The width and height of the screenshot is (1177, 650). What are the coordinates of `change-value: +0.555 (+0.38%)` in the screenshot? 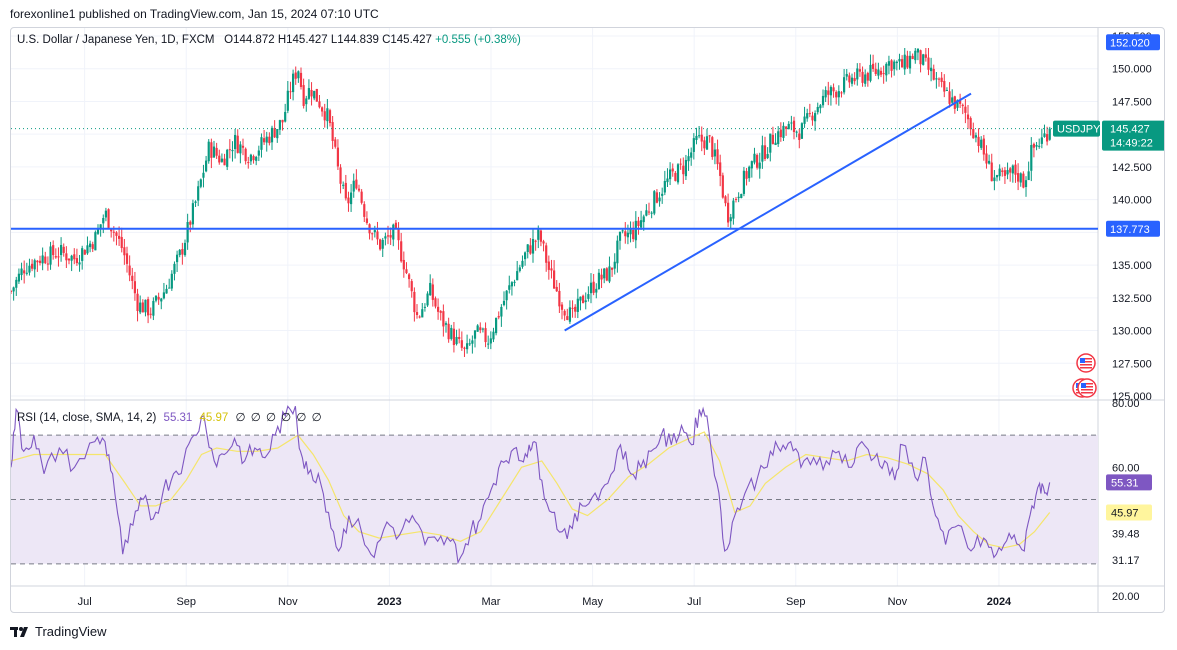 It's located at (478, 40).